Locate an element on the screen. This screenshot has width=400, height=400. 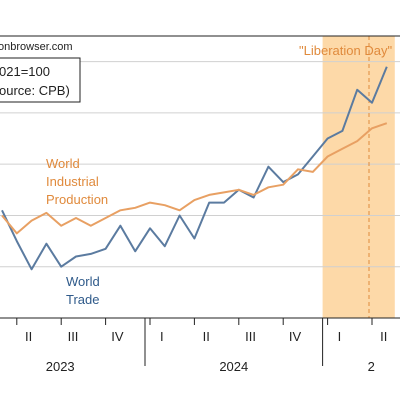
x-year-label: 2024 is located at coordinates (233, 366).